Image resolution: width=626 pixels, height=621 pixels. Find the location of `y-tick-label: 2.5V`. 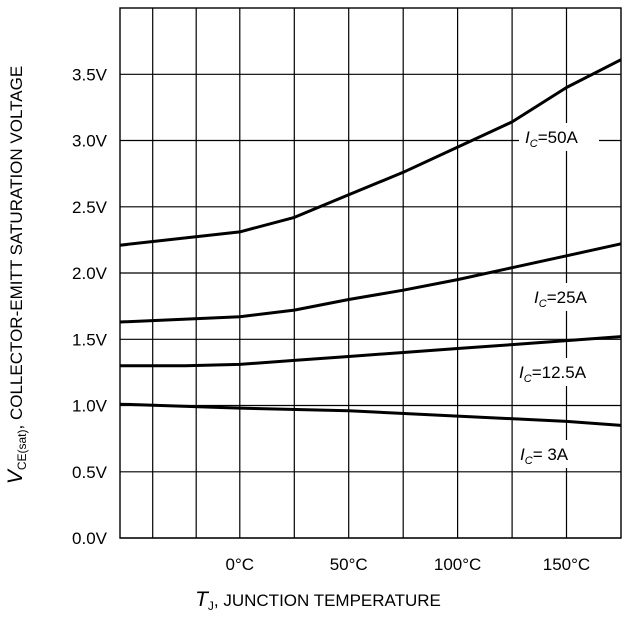

y-tick-label: 2.5V is located at coordinates (90, 207).